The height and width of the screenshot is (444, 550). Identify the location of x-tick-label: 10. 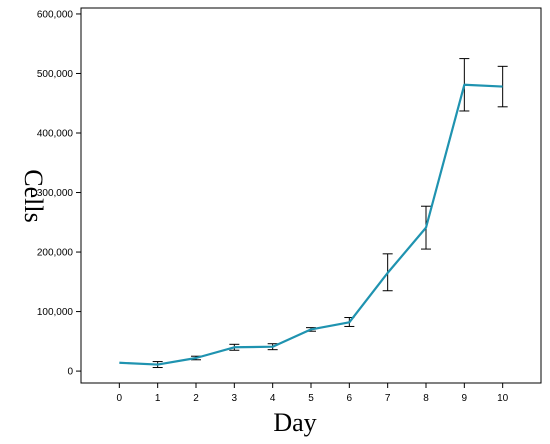
(503, 398).